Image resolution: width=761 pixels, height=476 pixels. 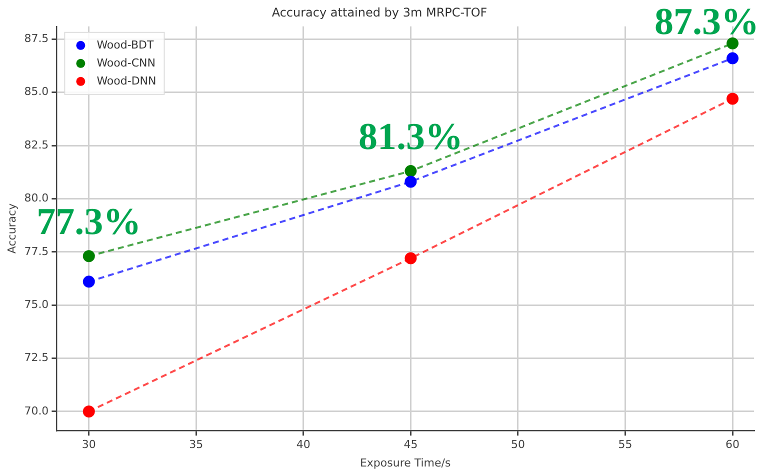 I want to click on x-tick-label: 35, so click(x=196, y=445).